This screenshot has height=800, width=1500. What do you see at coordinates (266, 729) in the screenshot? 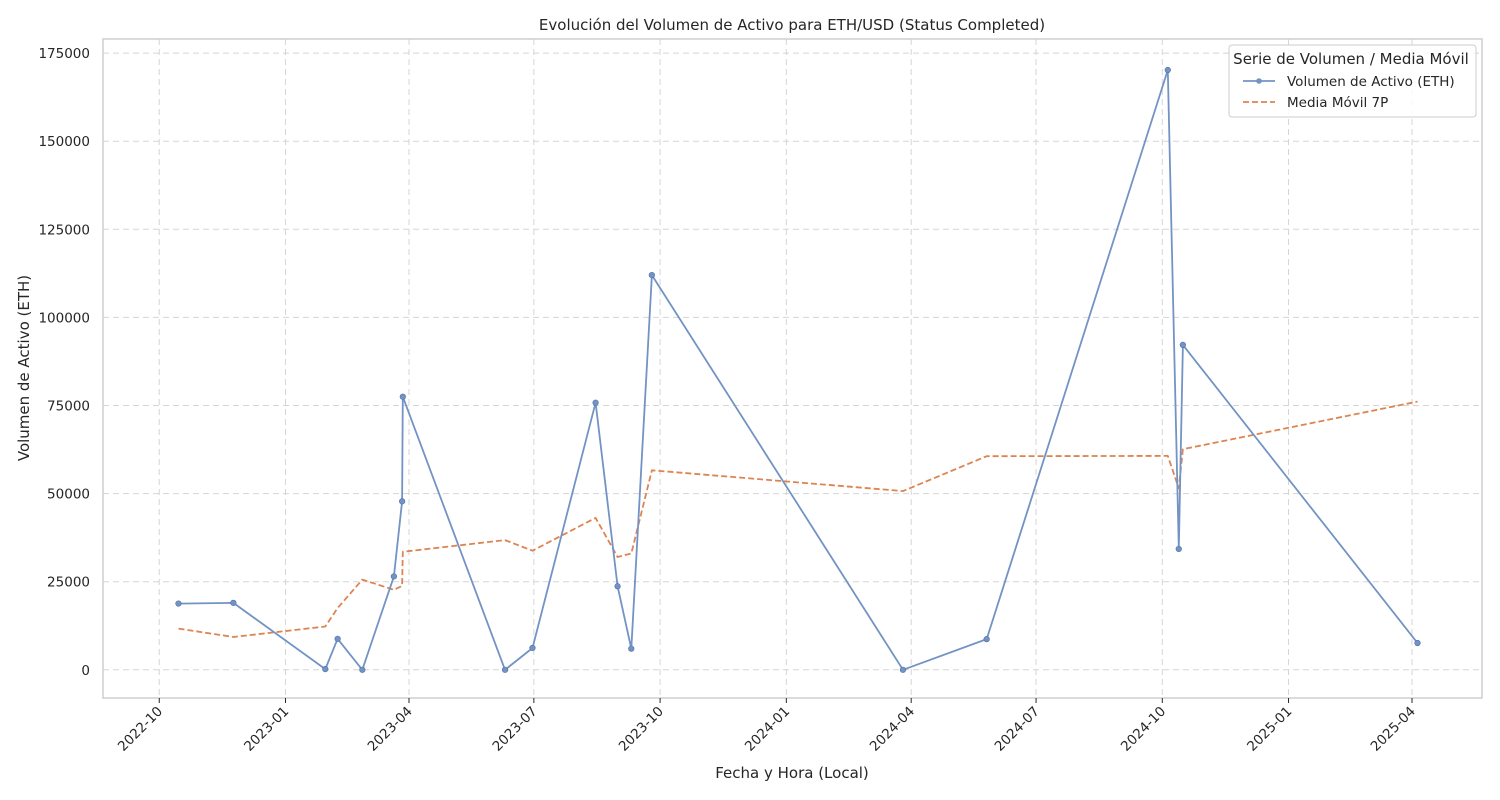
I see `x-tick-label: 2023-01` at bounding box center [266, 729].